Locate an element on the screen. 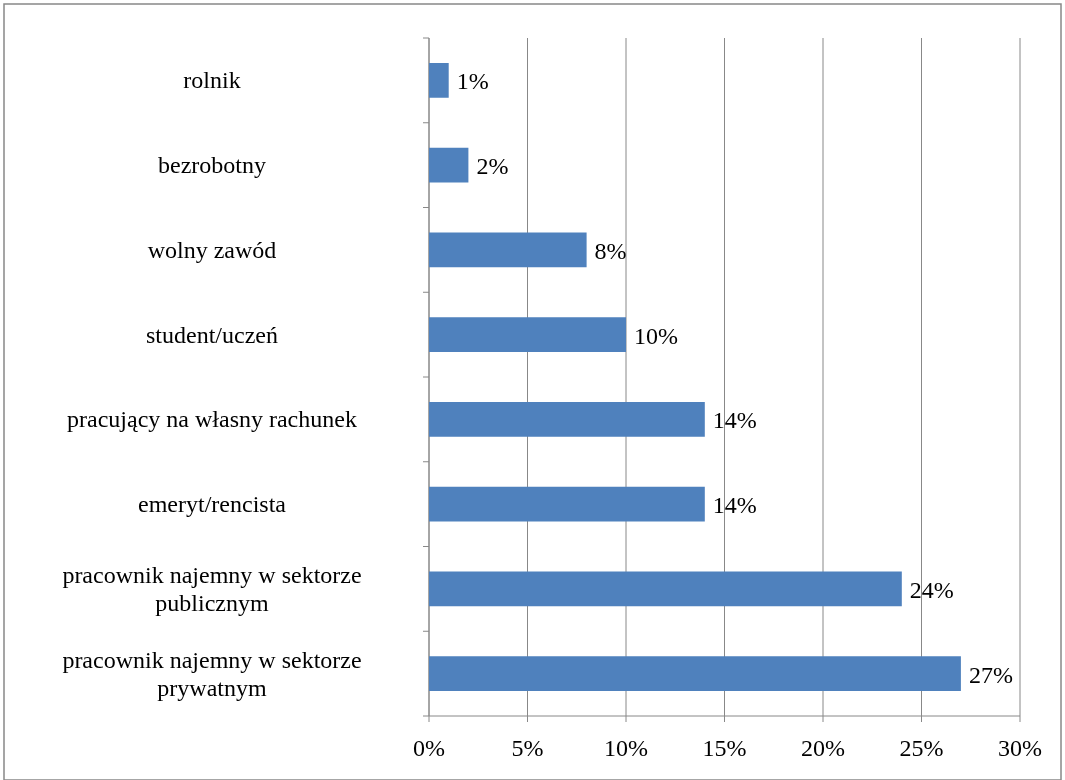 This screenshot has width=1065, height=780. x-tick-label: 5% is located at coordinates (527, 748).